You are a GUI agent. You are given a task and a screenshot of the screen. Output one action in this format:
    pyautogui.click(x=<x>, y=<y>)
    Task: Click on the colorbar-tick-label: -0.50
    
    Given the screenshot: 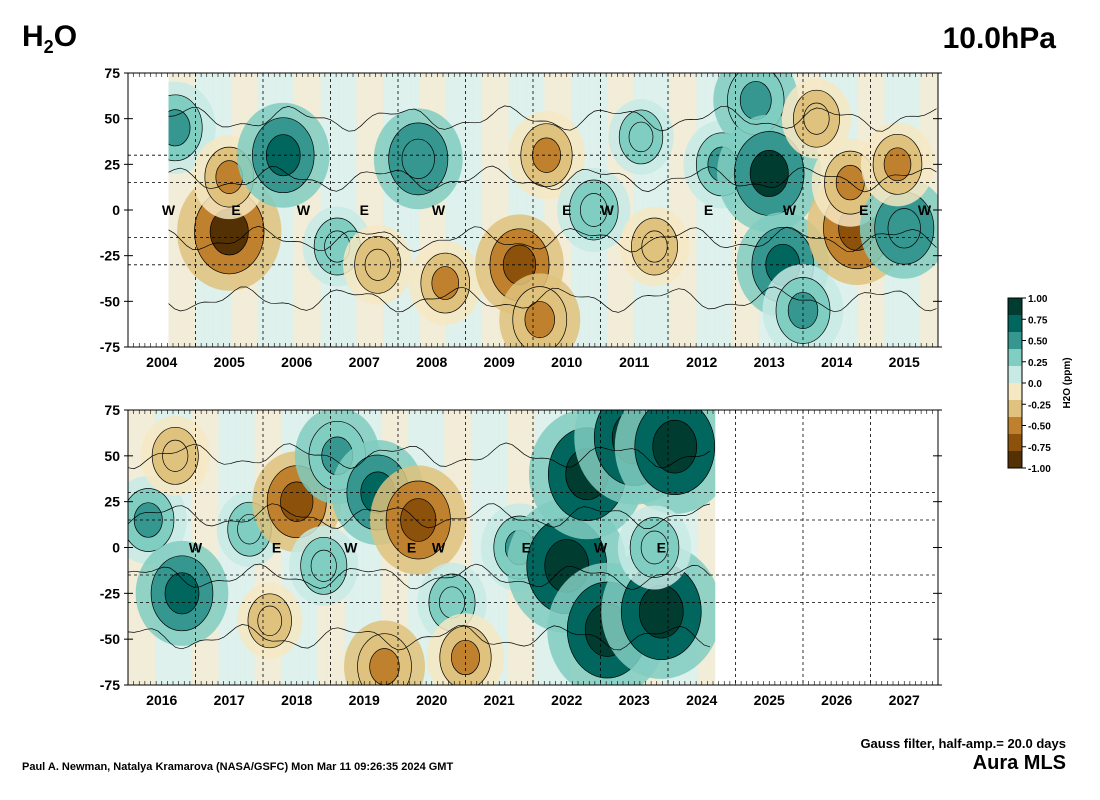 What is the action you would take?
    pyautogui.click(x=1039, y=427)
    